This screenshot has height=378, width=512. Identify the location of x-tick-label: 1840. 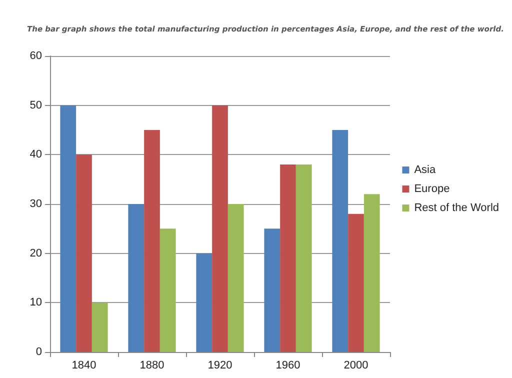
(84, 366).